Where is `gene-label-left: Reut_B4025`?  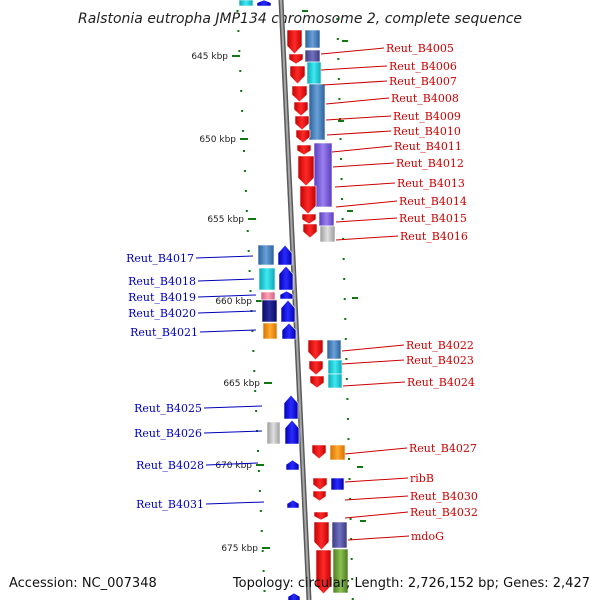
gene-label-left: Reut_B4025 is located at coordinates (168, 408).